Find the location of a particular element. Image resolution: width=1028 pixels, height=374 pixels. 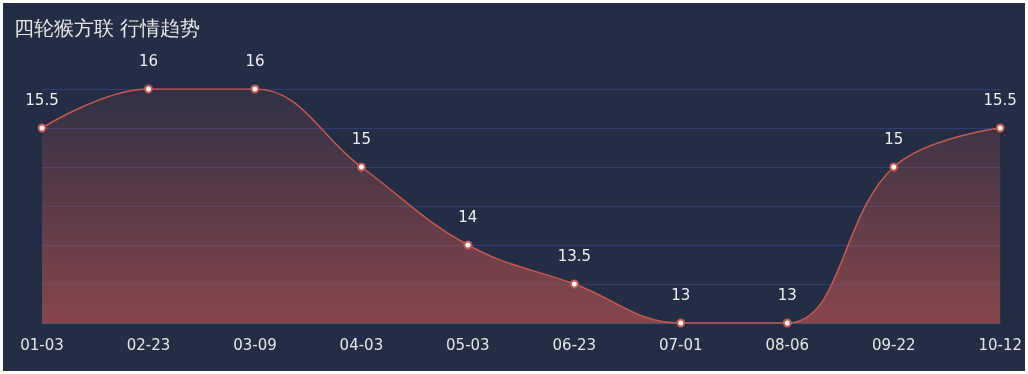

x-tick-label: 02-23 is located at coordinates (148, 344).